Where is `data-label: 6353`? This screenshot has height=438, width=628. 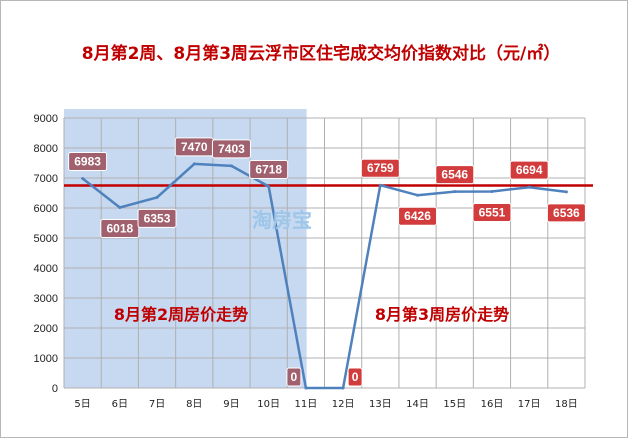
data-label: 6353 is located at coordinates (157, 218).